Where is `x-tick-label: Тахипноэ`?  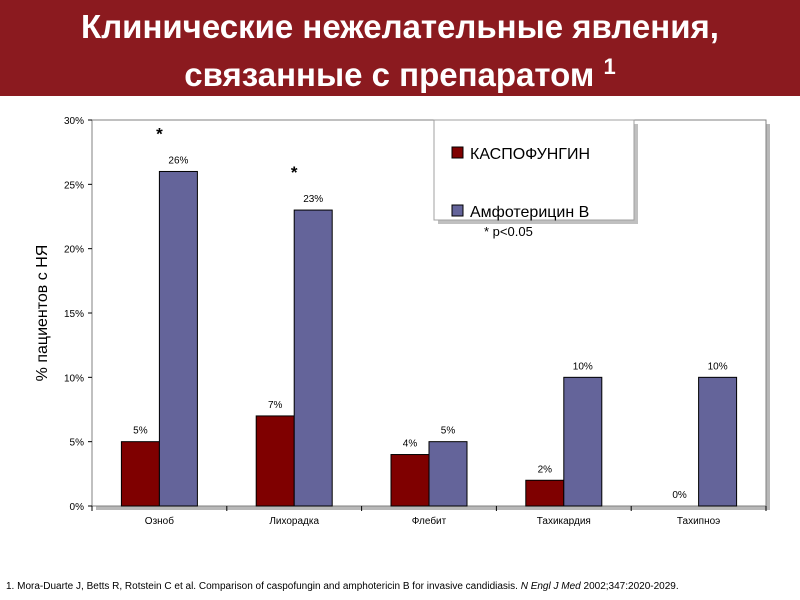
x-tick-label: Тахипноэ is located at coordinates (698, 521).